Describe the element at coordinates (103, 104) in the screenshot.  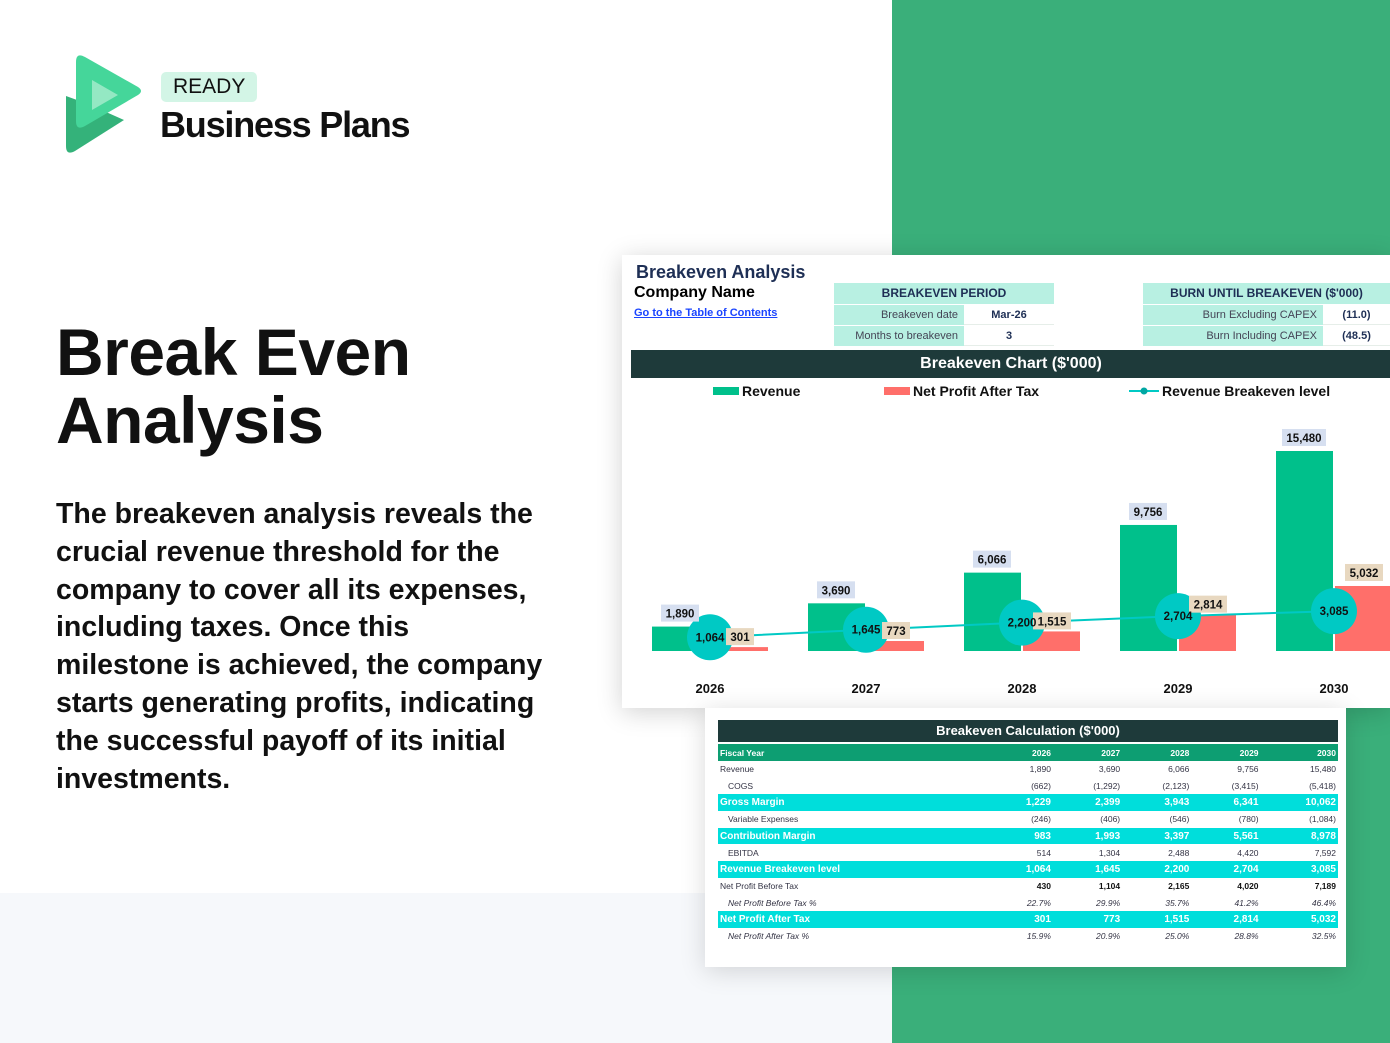
I see `ready-business-plans-logo-icon` at that location.